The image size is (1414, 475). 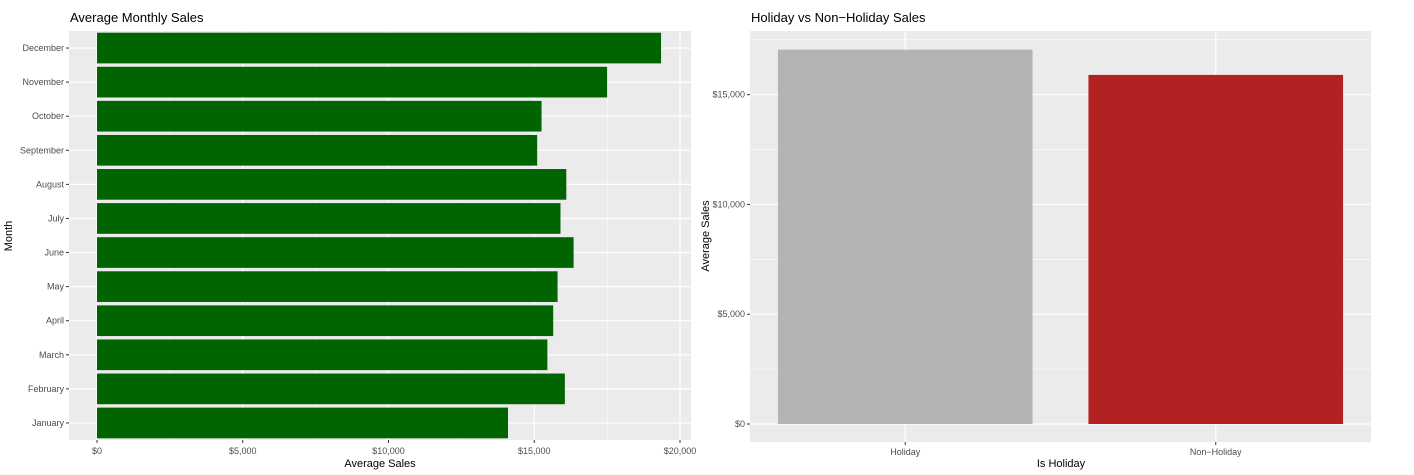 What do you see at coordinates (48, 423) in the screenshot?
I see `y-tick-label: January` at bounding box center [48, 423].